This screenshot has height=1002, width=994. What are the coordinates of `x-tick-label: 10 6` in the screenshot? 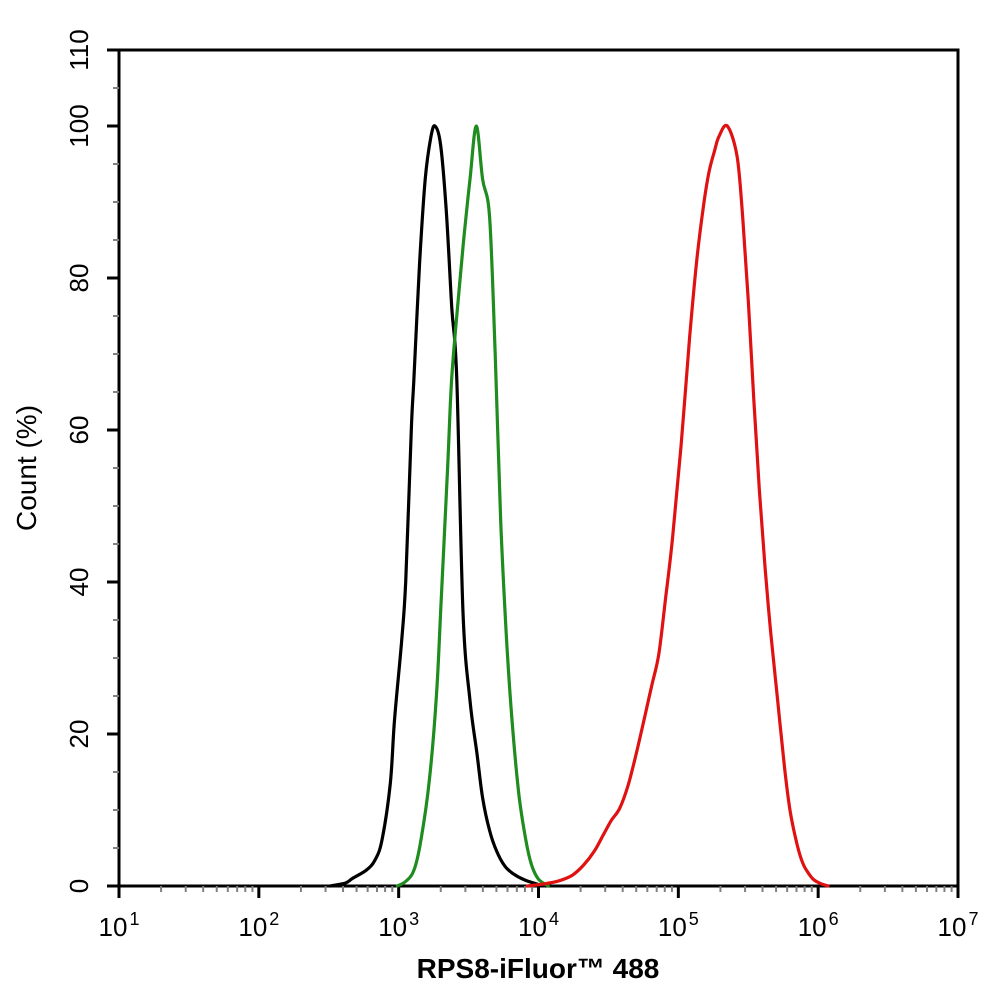 It's located at (818, 925).